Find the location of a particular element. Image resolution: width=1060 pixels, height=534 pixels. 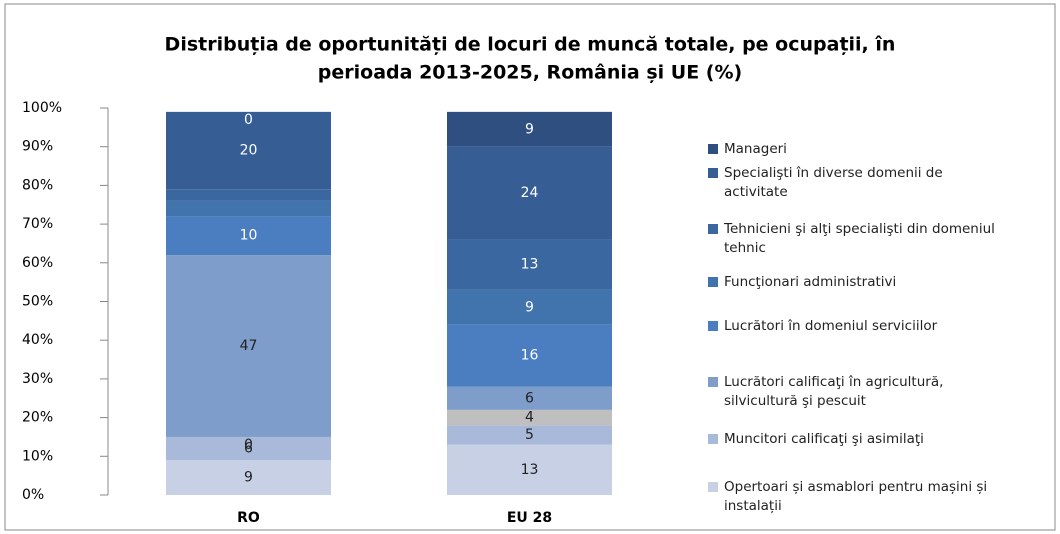

y-tick-label: 80% is located at coordinates (37, 185).